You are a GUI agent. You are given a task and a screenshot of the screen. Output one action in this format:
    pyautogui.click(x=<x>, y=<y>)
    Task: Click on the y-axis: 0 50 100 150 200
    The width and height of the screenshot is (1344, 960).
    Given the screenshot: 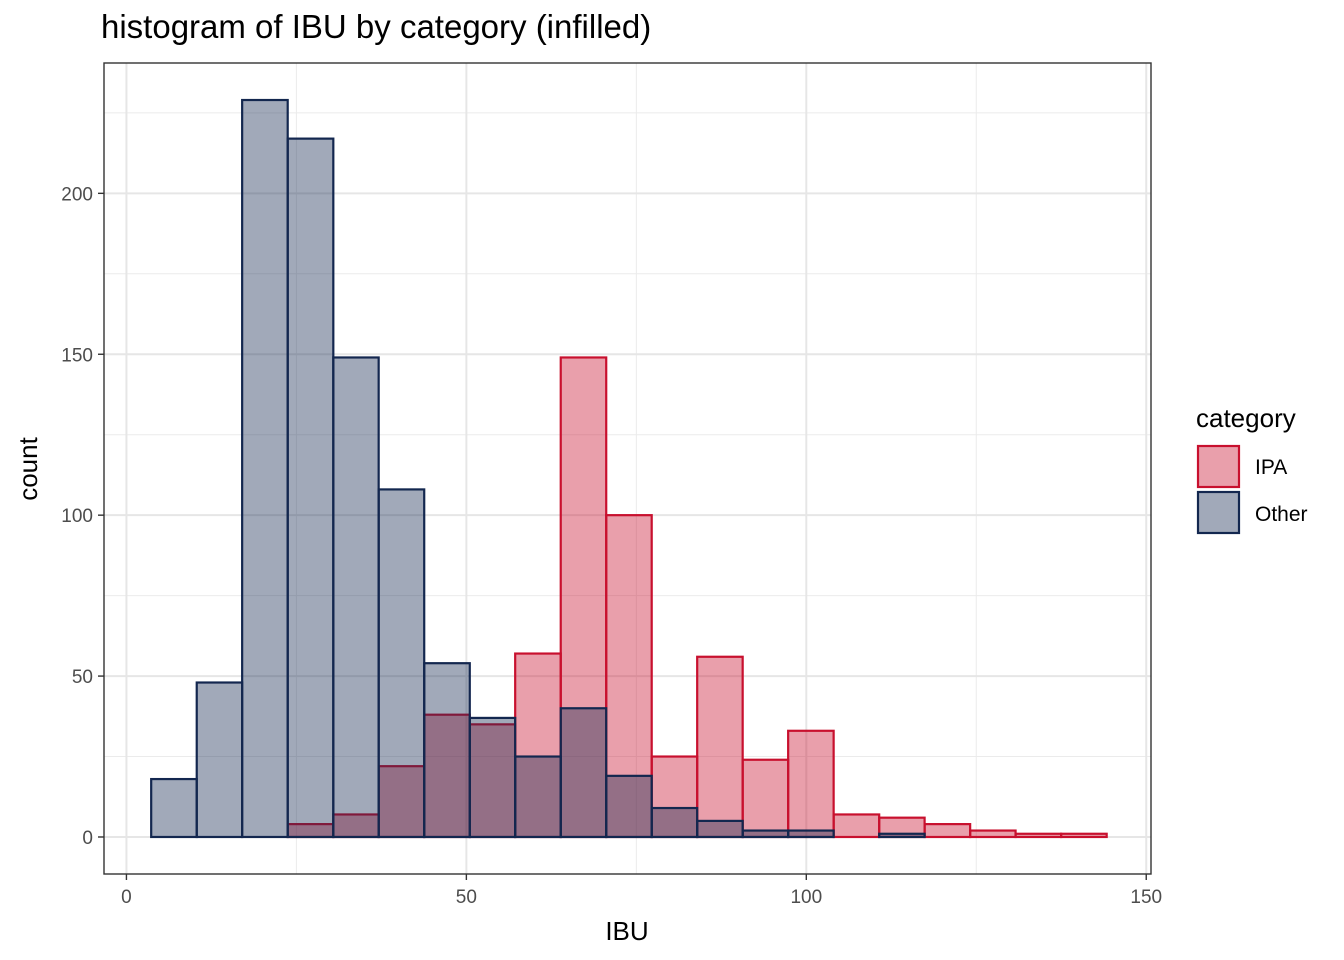 What is the action you would take?
    pyautogui.click(x=82, y=516)
    